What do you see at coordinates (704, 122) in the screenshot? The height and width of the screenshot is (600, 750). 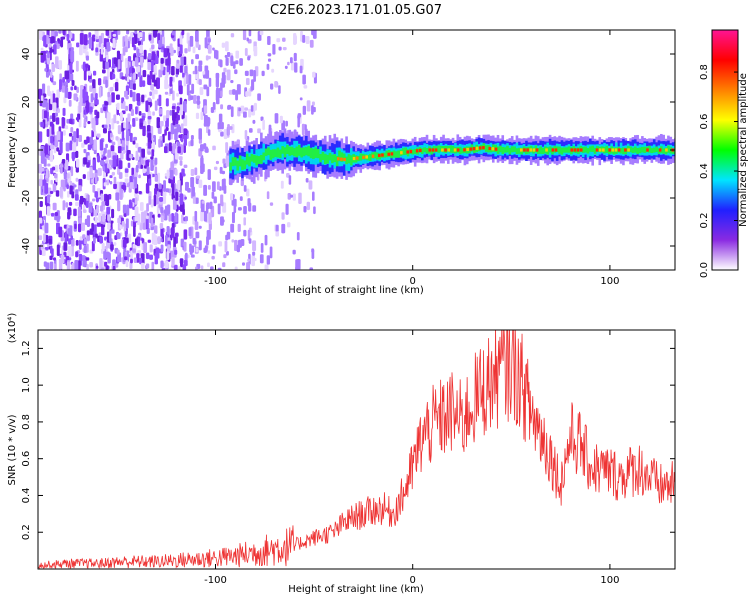 I see `colorbar-tick-label: 0.6` at bounding box center [704, 122].